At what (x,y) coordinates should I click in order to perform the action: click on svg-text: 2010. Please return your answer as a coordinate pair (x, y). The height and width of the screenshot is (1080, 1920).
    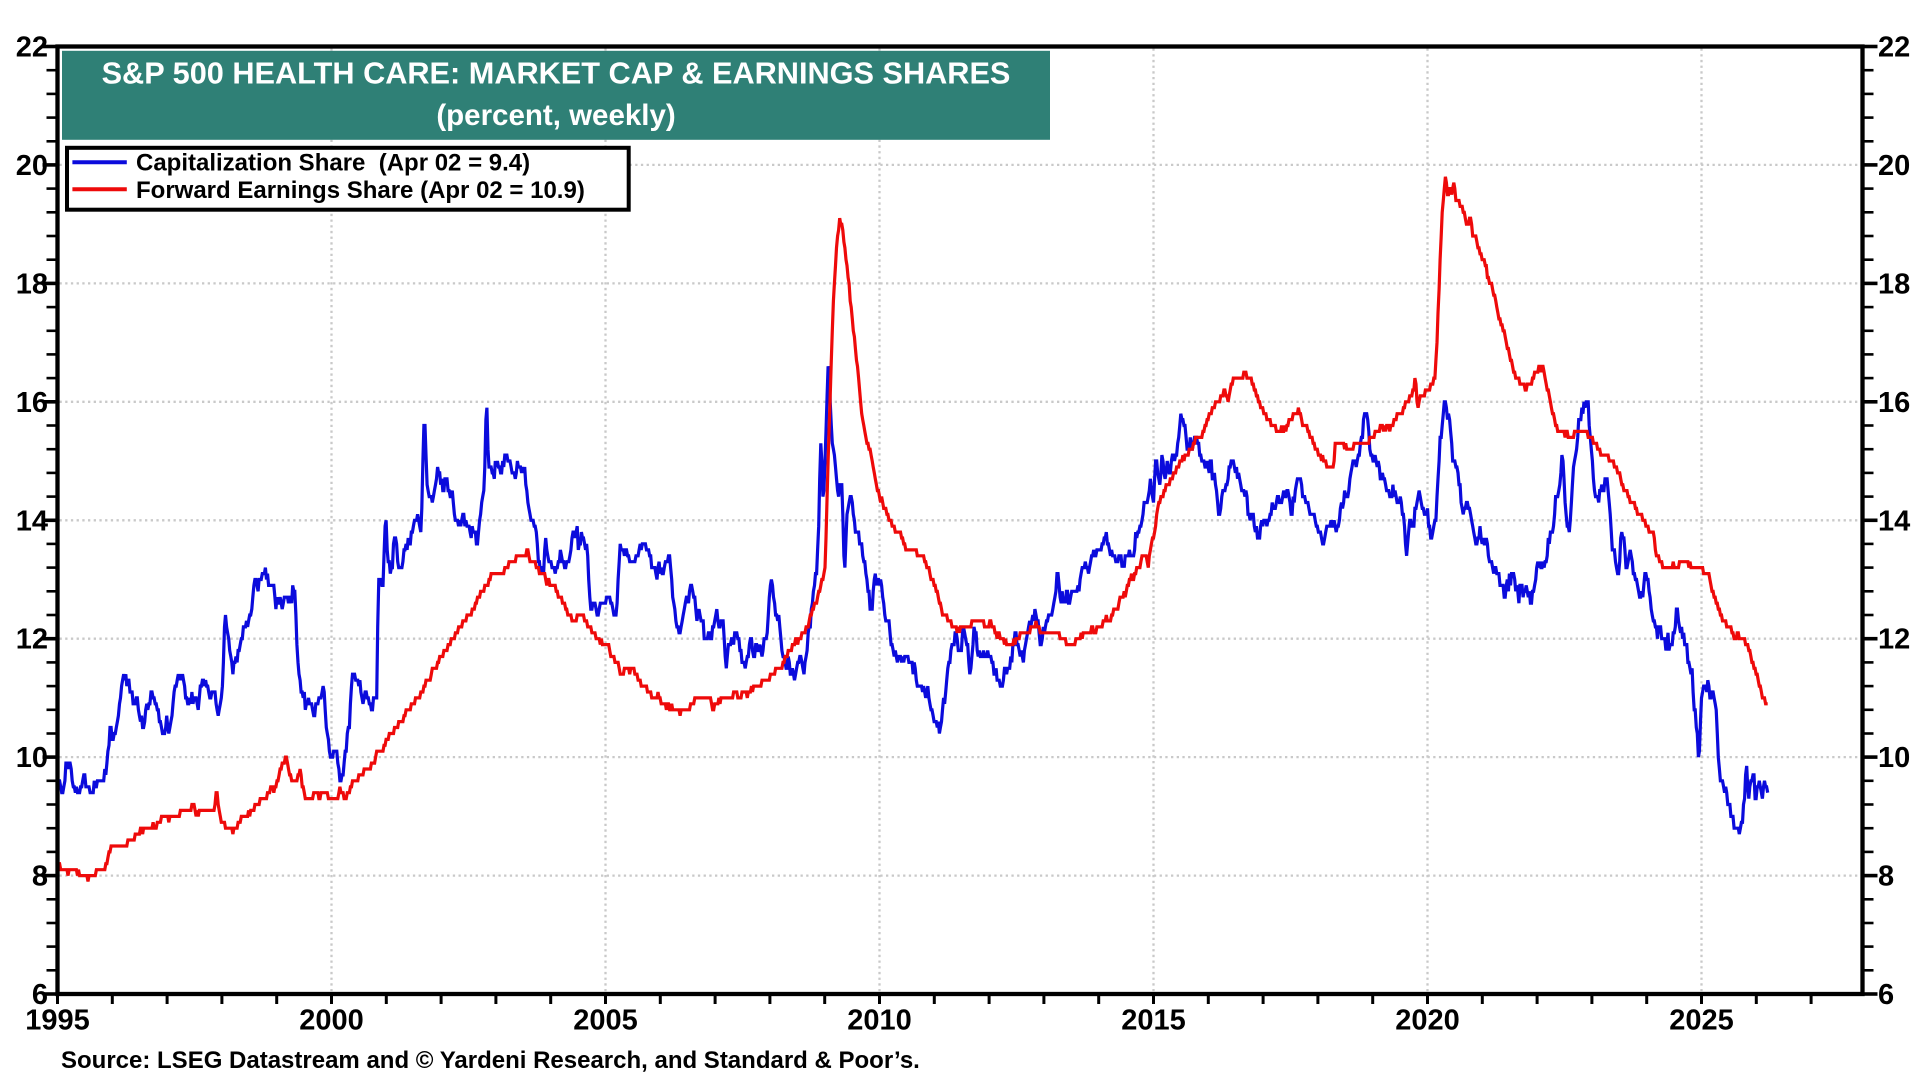
    Looking at the image, I should click on (879, 1020).